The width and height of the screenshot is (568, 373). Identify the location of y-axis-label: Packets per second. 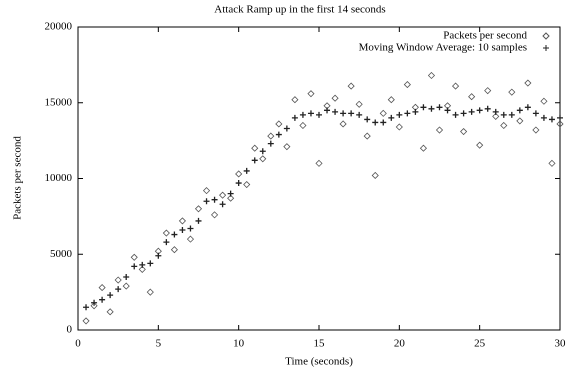
(18, 178).